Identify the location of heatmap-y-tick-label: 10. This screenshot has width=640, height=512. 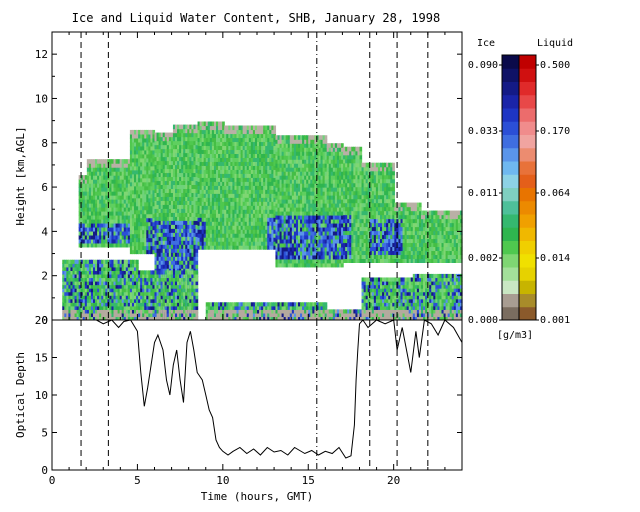
(41, 98).